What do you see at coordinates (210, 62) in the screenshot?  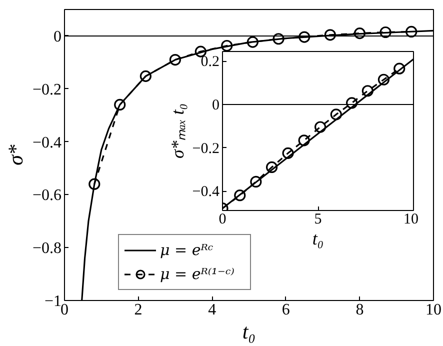 I see `y-tick-label: 0.2` at bounding box center [210, 62].